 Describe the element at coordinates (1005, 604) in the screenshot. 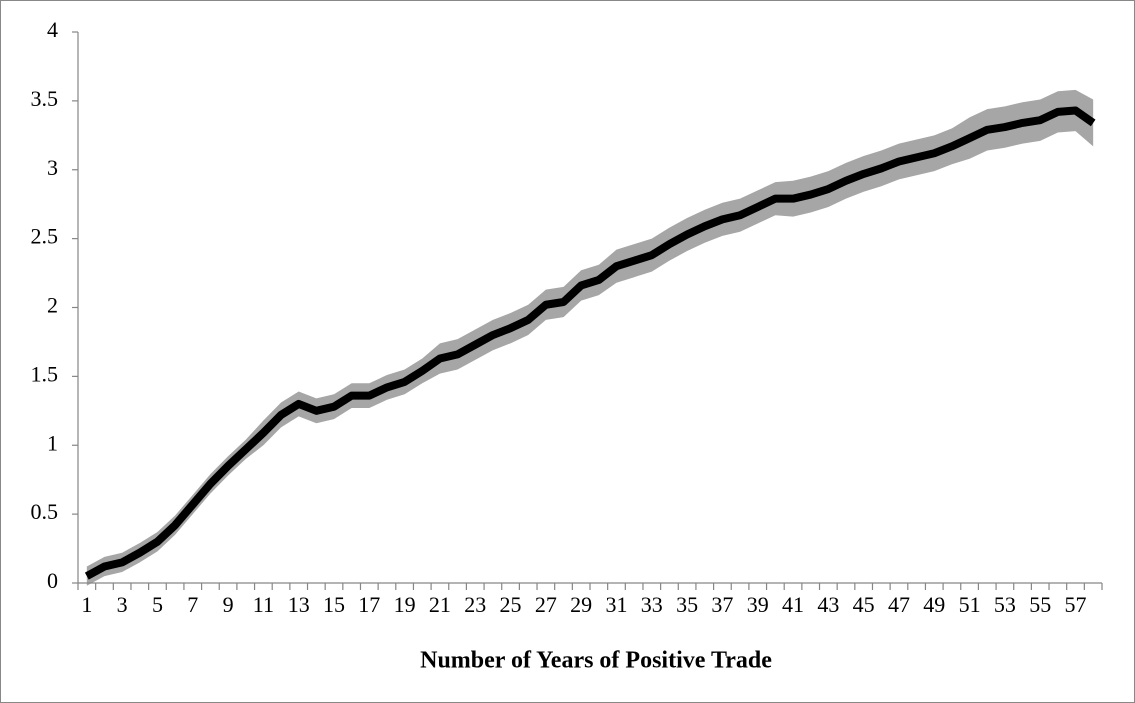

I see `x-tick-label: 53` at that location.